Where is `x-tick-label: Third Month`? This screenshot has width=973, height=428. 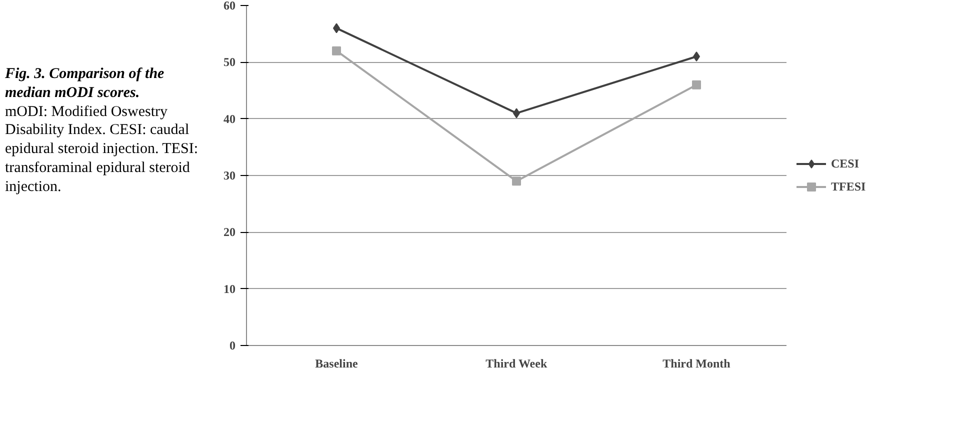
x-tick-label: Third Month is located at coordinates (696, 363).